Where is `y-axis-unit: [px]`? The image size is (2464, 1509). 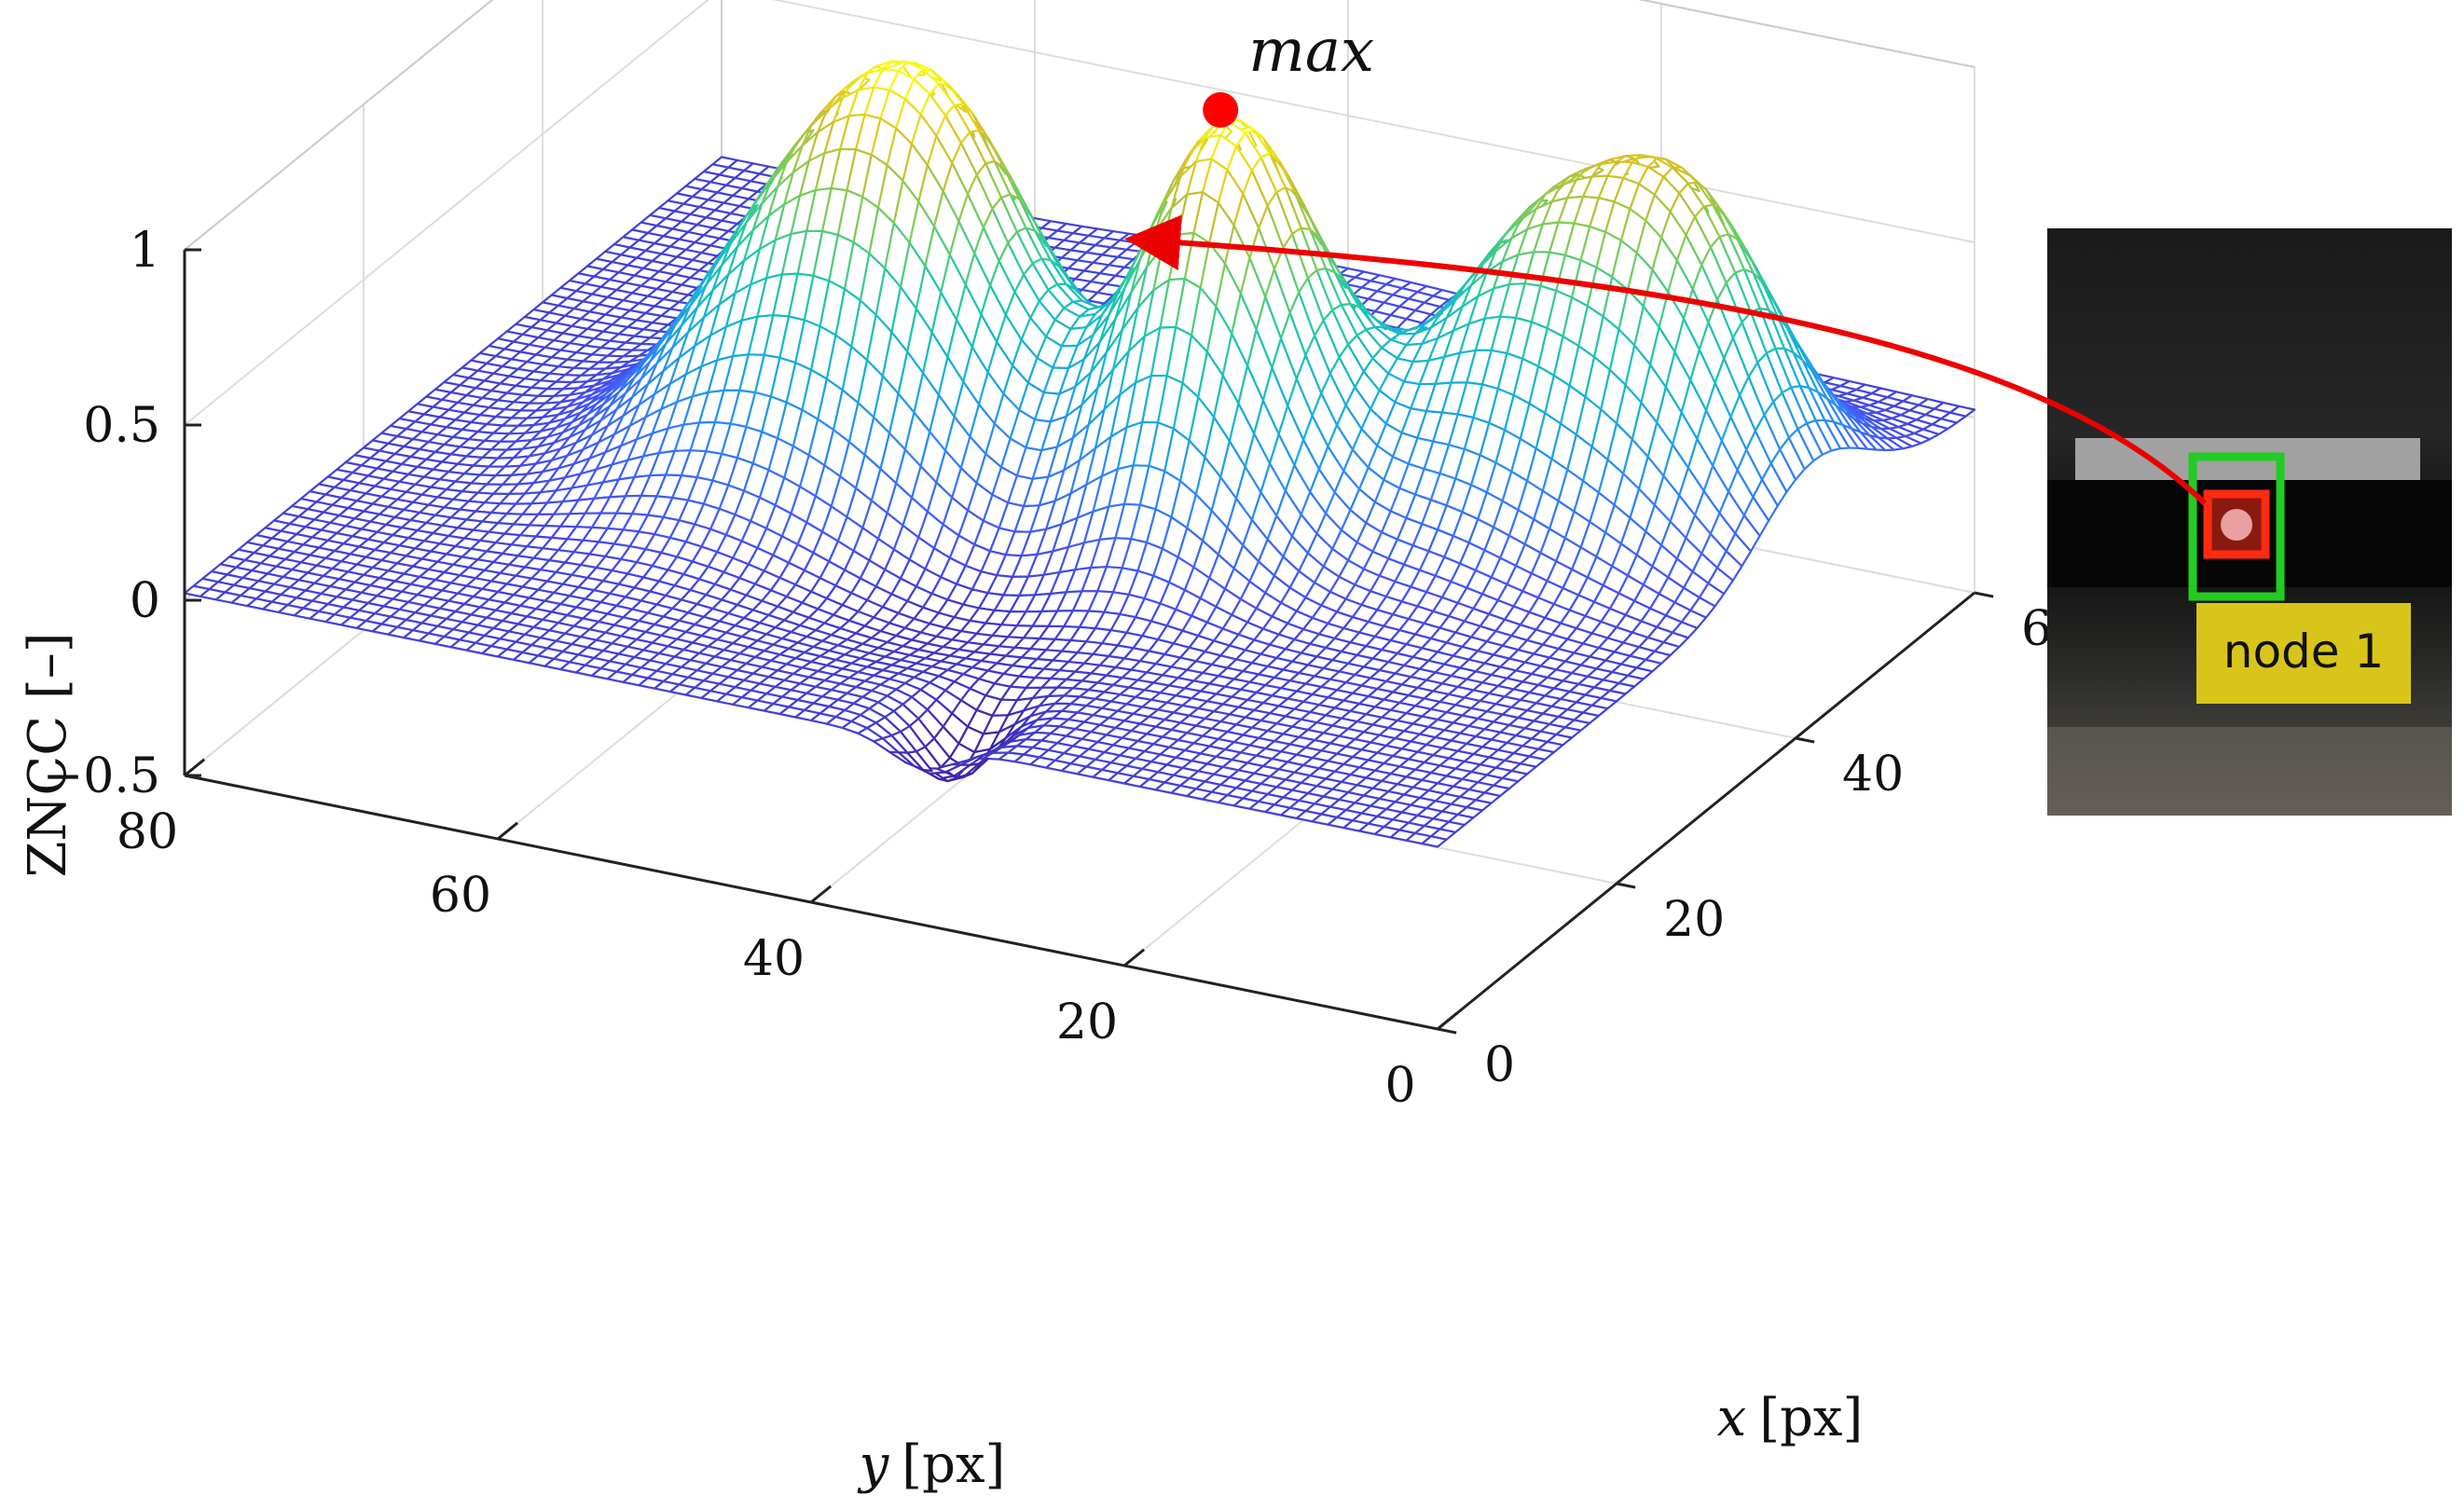
y-axis-unit: [px] is located at coordinates (953, 1464).